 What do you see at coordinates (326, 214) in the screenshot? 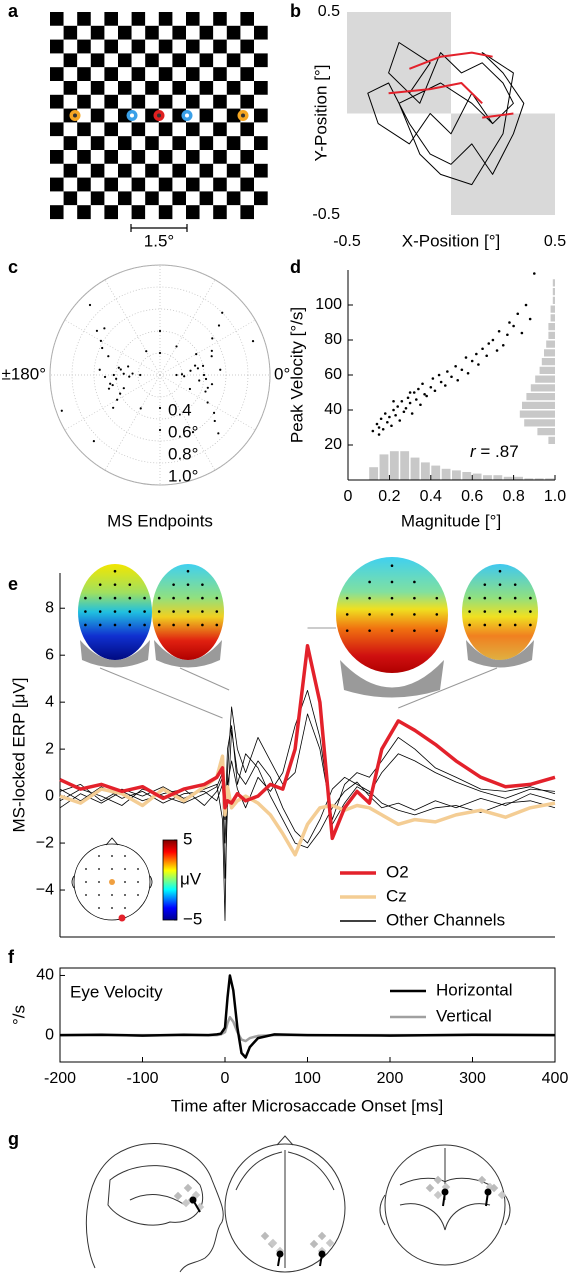
I see `y-tick-label: -0.5` at bounding box center [326, 214].